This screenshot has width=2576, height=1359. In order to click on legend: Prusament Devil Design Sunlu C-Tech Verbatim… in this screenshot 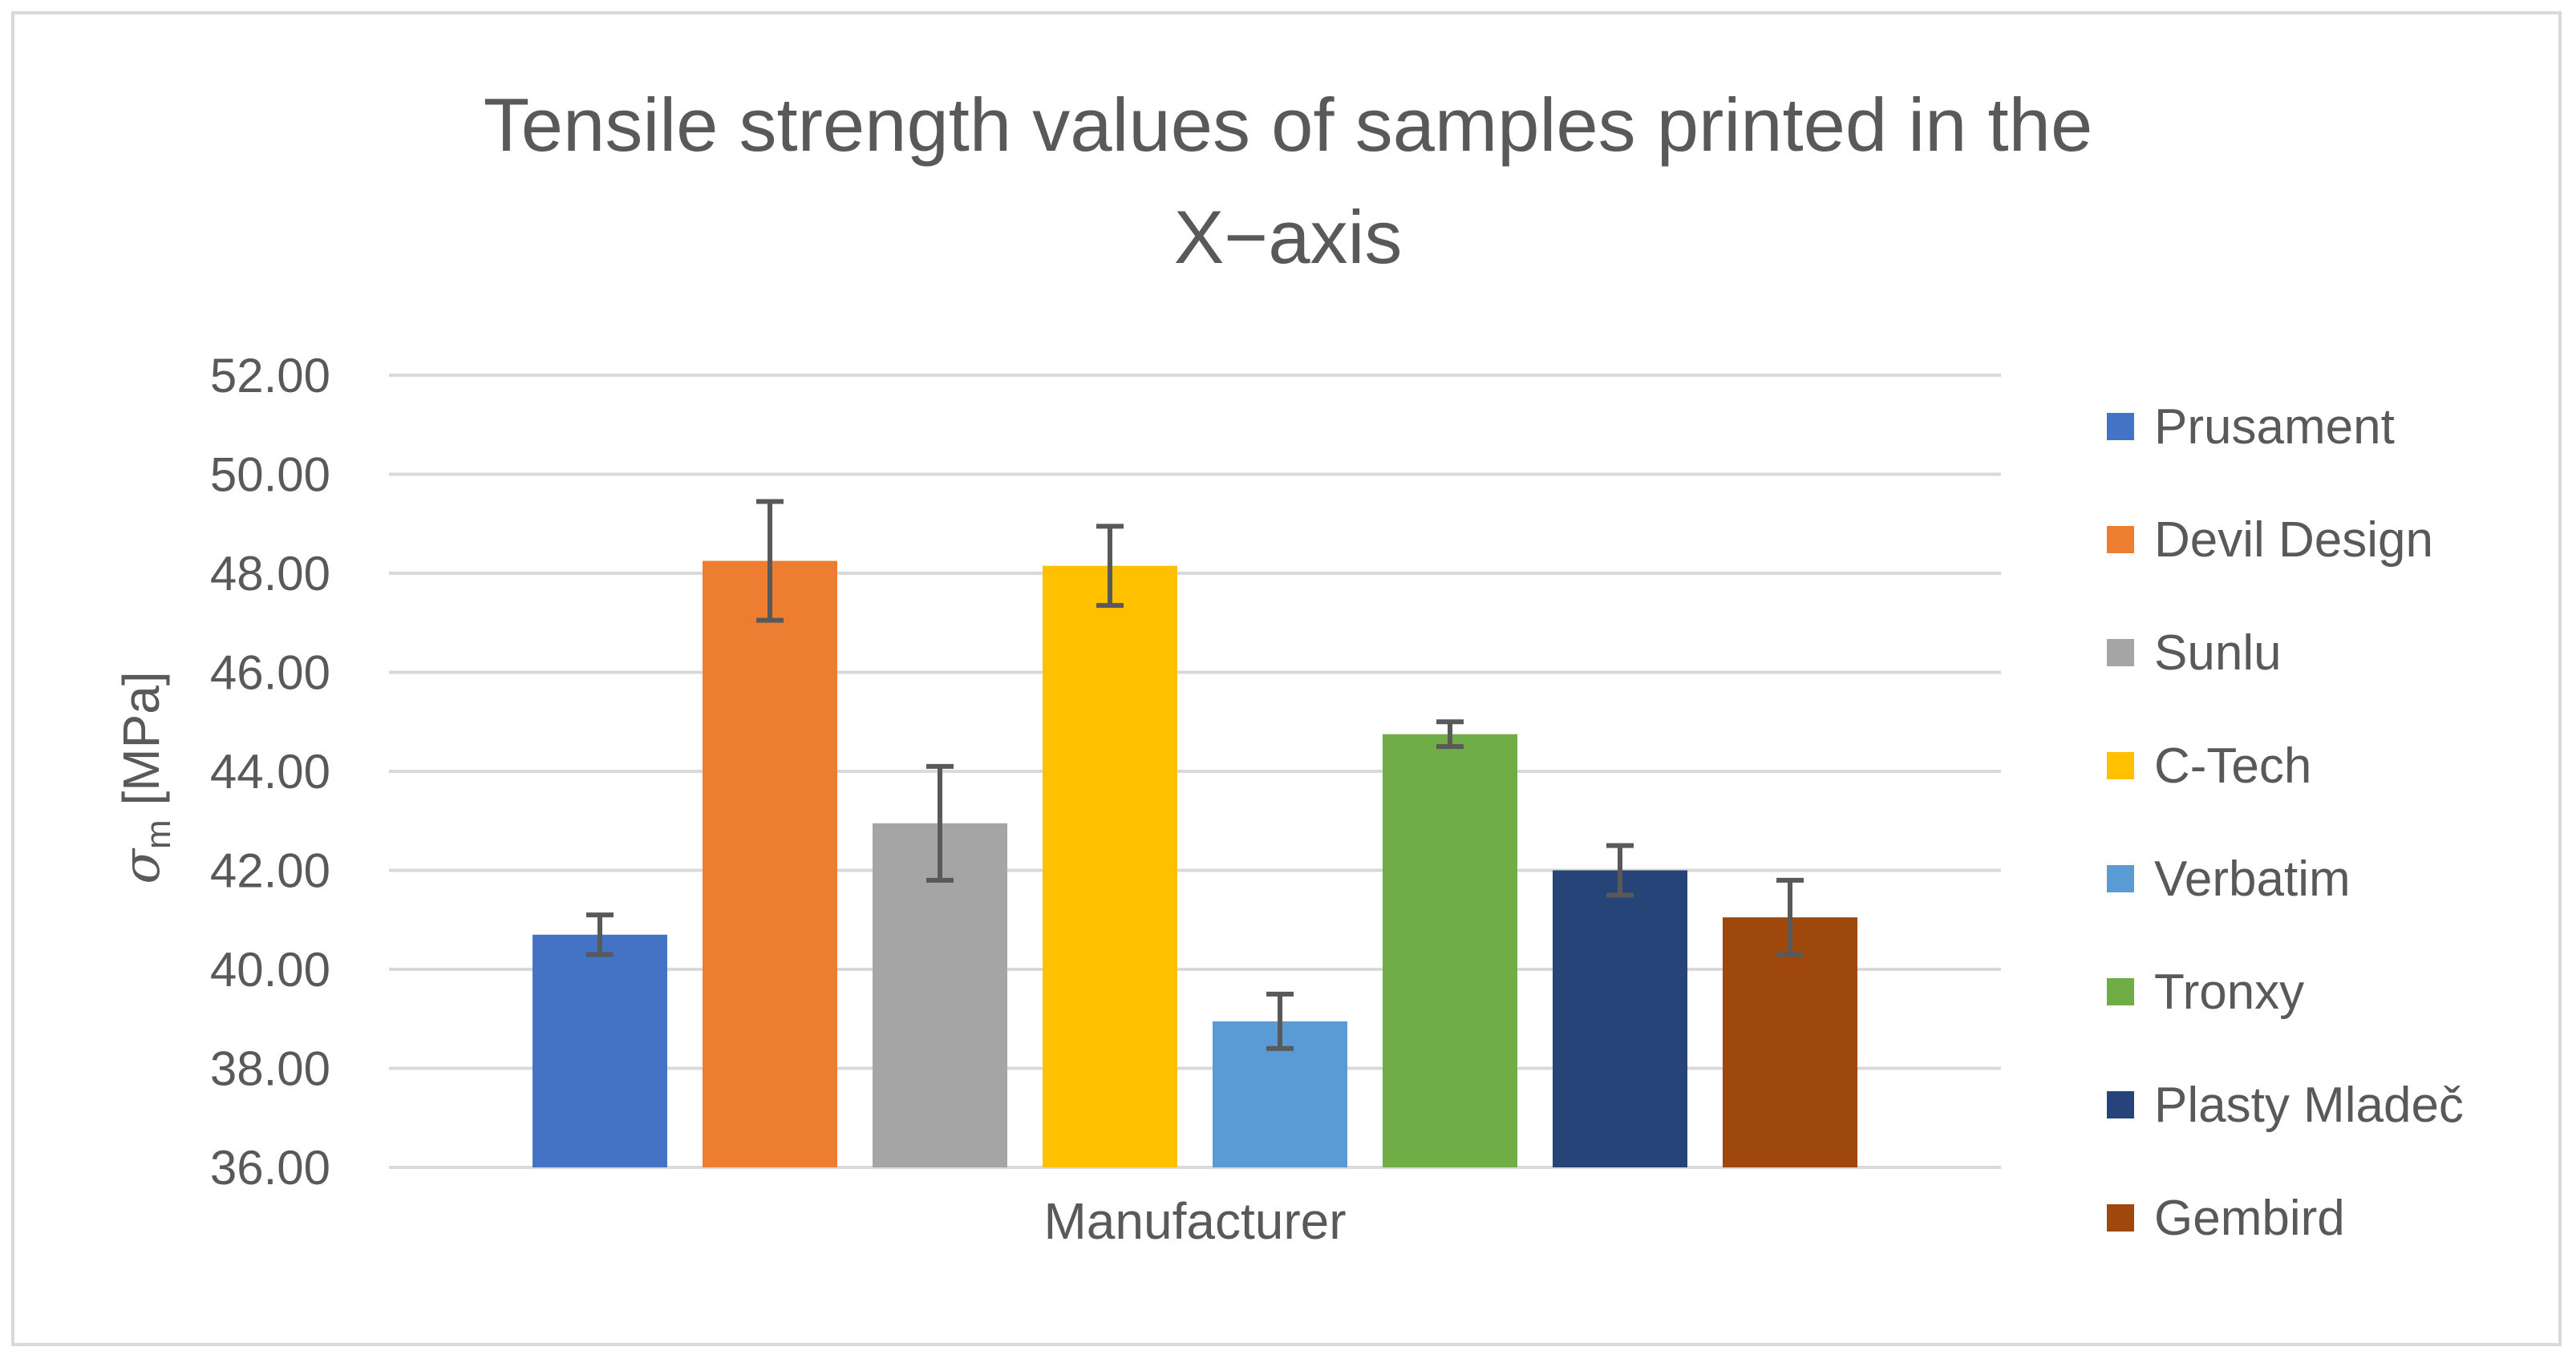, I will do `click(2285, 822)`.